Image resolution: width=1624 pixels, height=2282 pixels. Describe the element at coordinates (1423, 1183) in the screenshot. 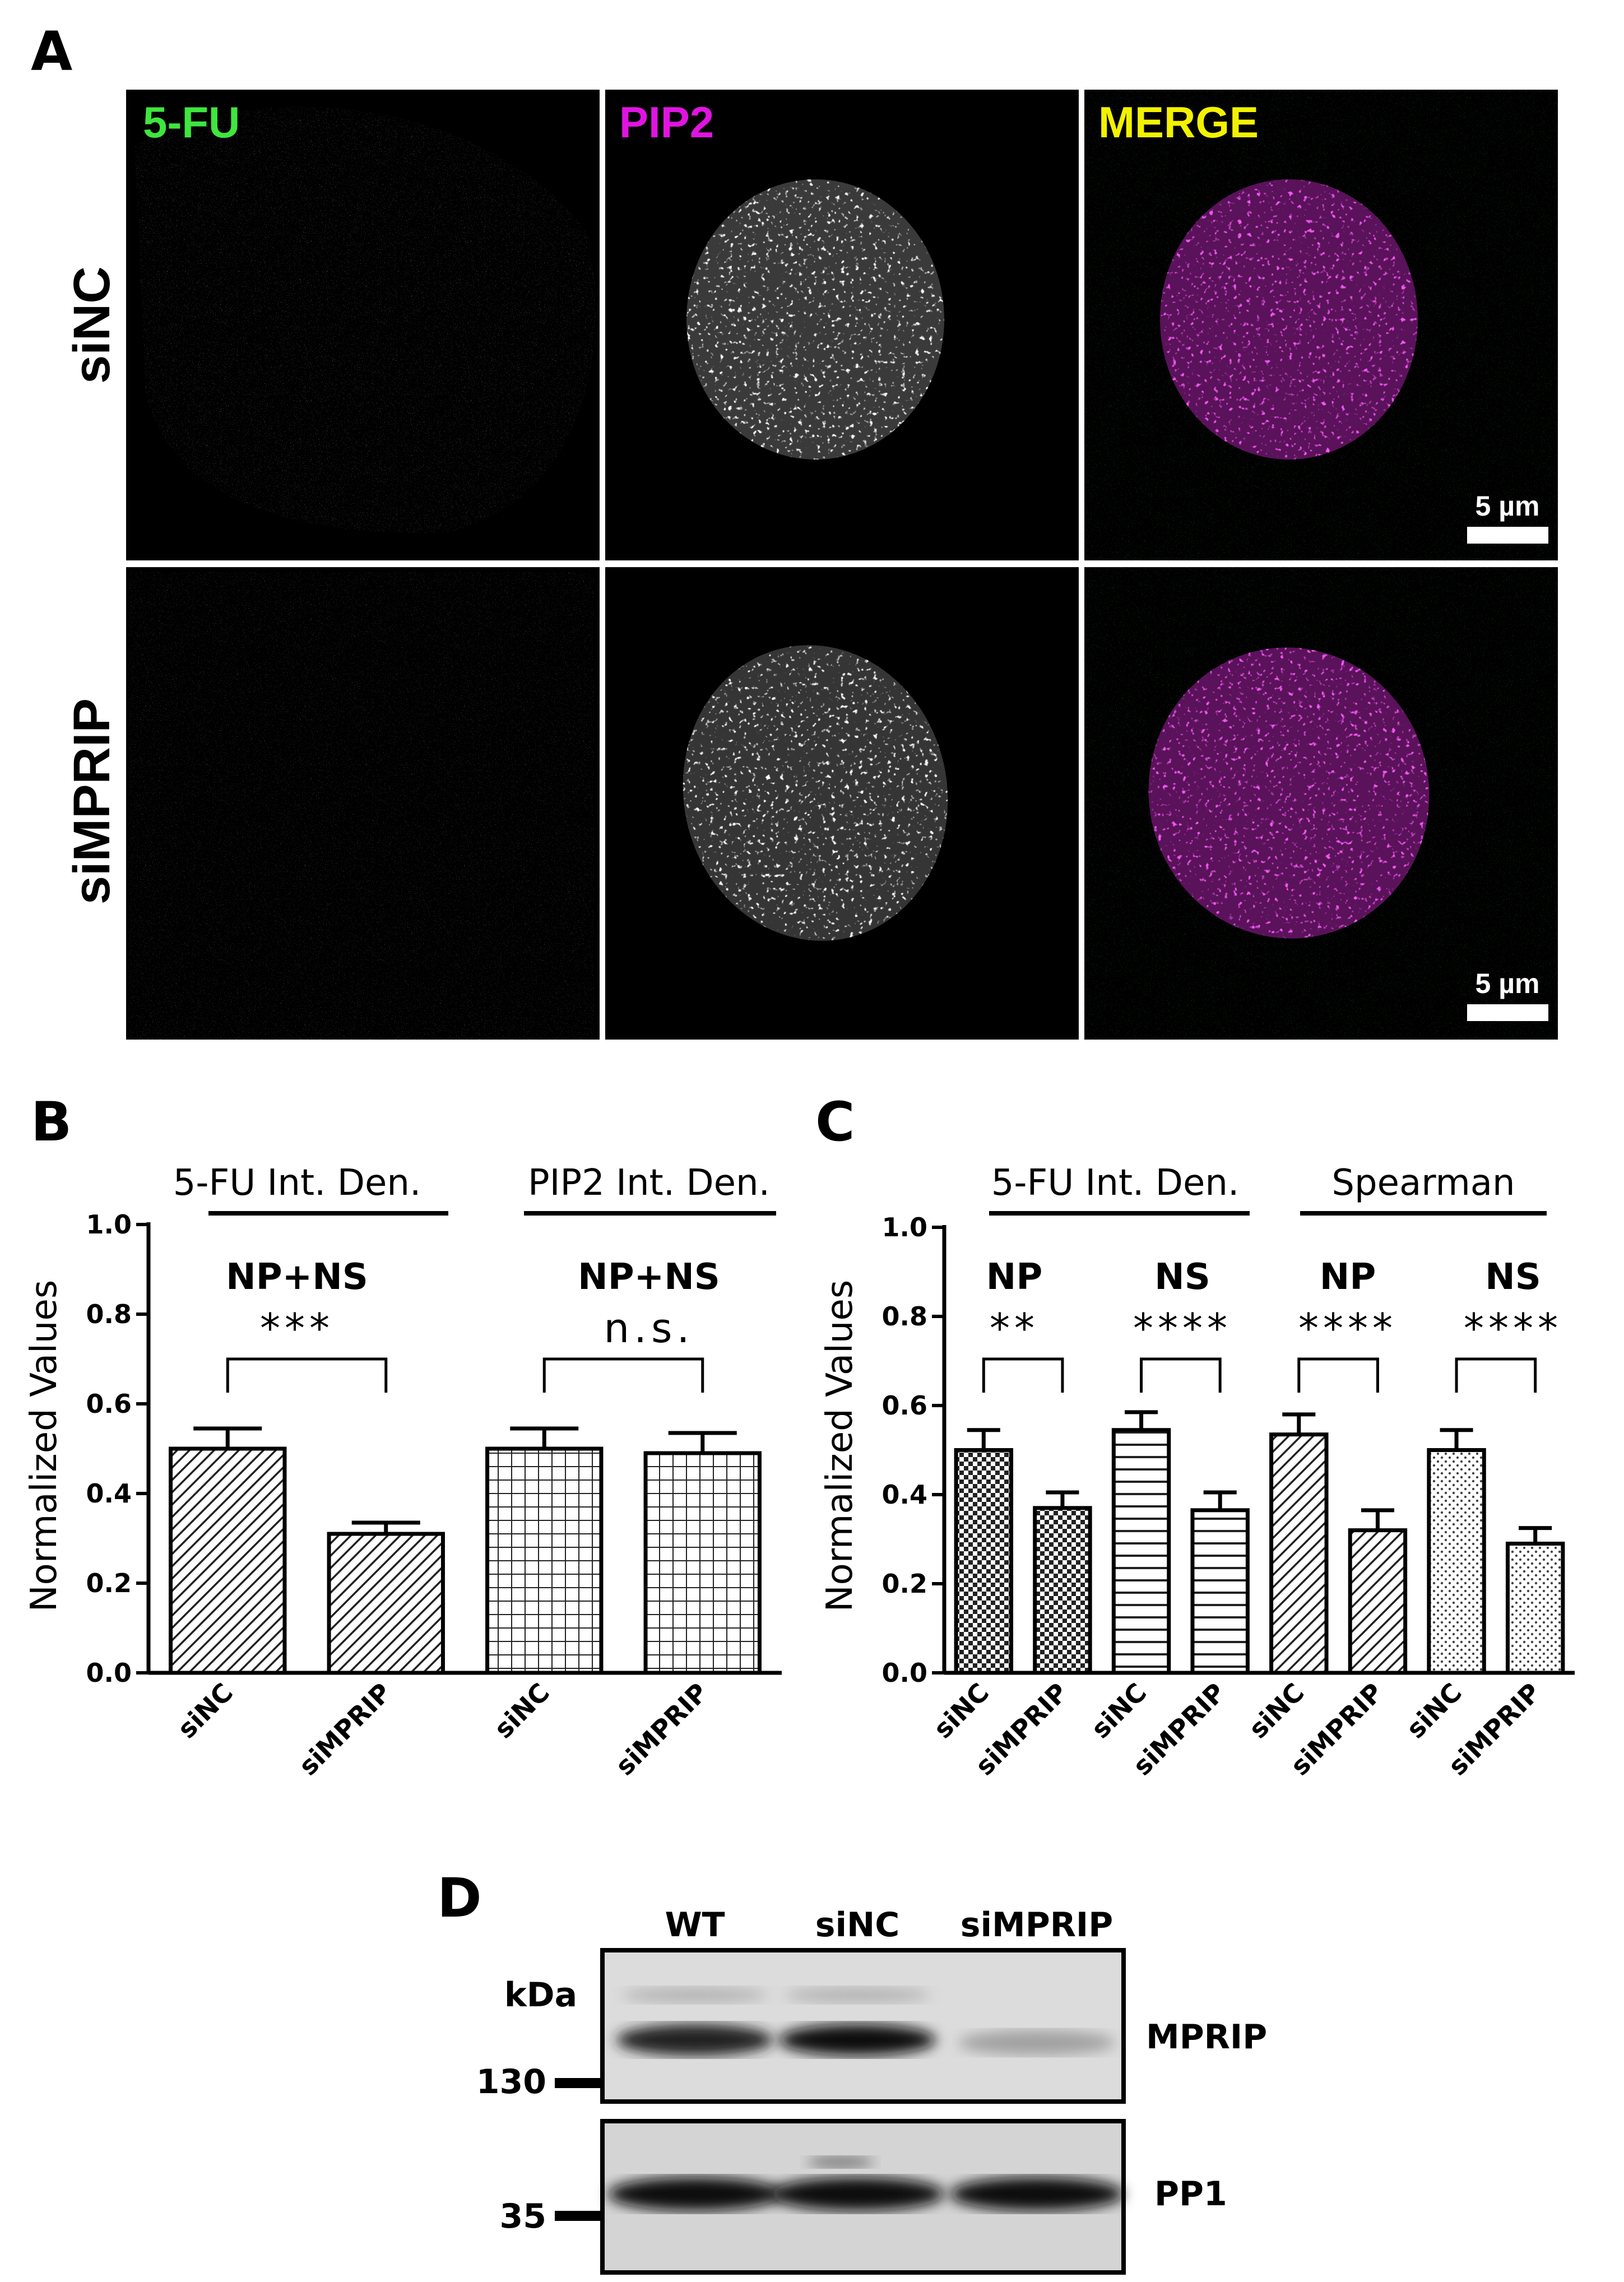

I see `chart-c-group-2: Spearman` at that location.